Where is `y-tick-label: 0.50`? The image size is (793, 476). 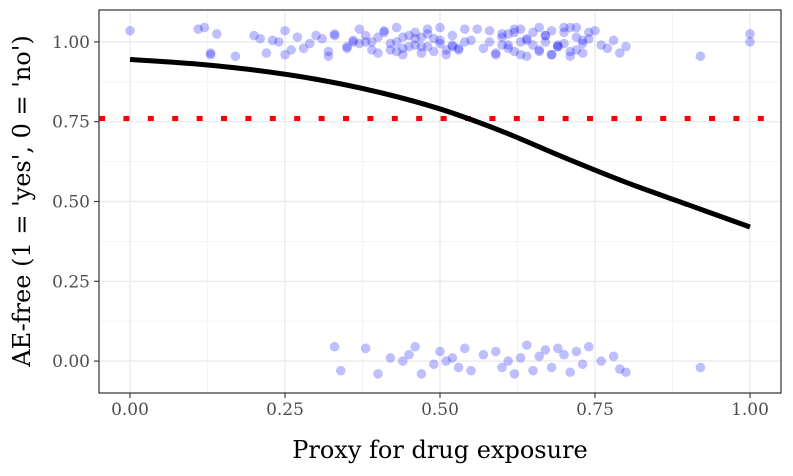 y-tick-label: 0.50 is located at coordinates (71, 203).